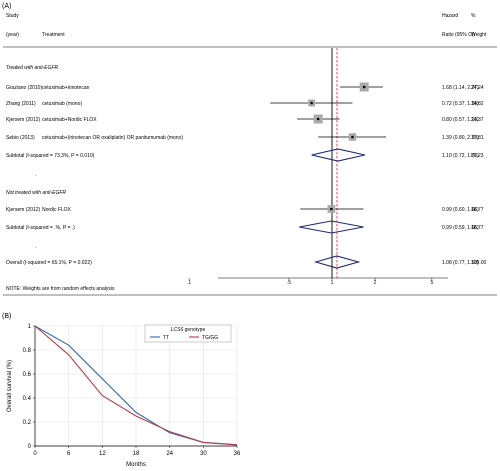  Describe the element at coordinates (66, 88) in the screenshot. I see `treatment-label: cetuximab+irinotecan` at that location.